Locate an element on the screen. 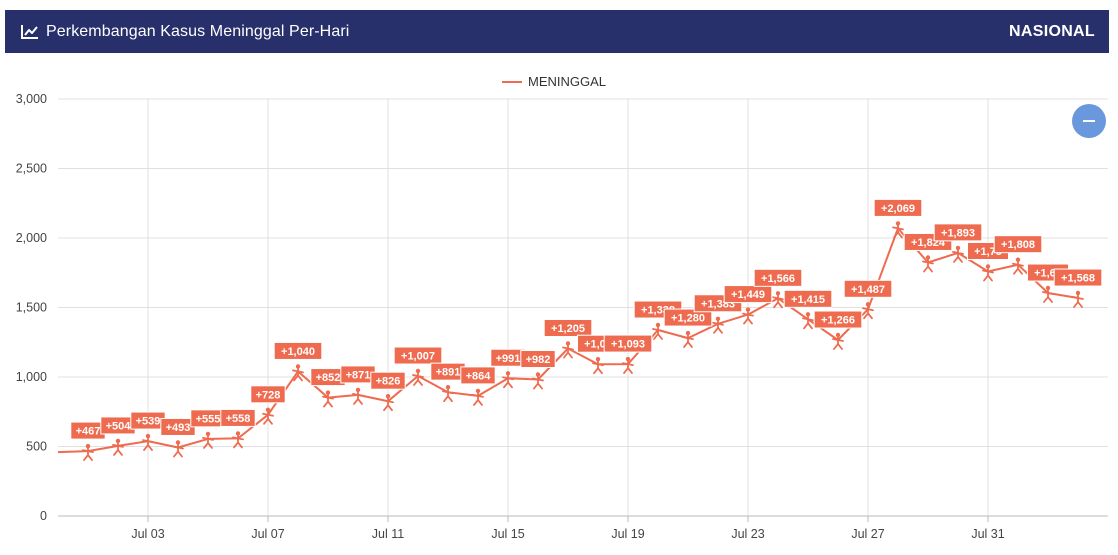 The image size is (1118, 555). svg-text: +504 is located at coordinates (119, 426).